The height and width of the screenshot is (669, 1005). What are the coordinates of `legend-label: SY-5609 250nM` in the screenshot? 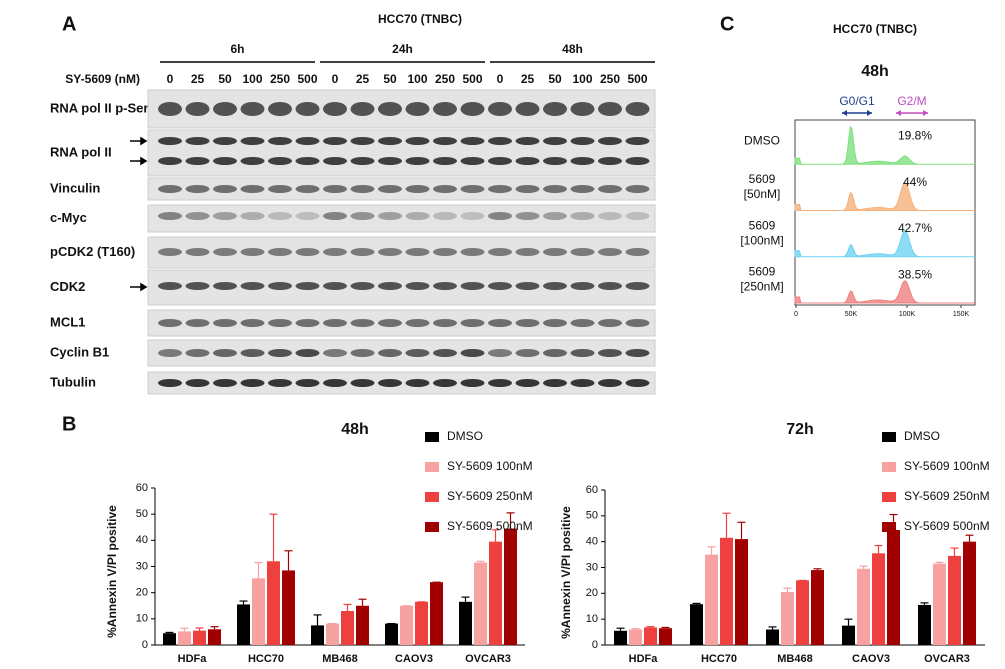 It's located at (490, 496).